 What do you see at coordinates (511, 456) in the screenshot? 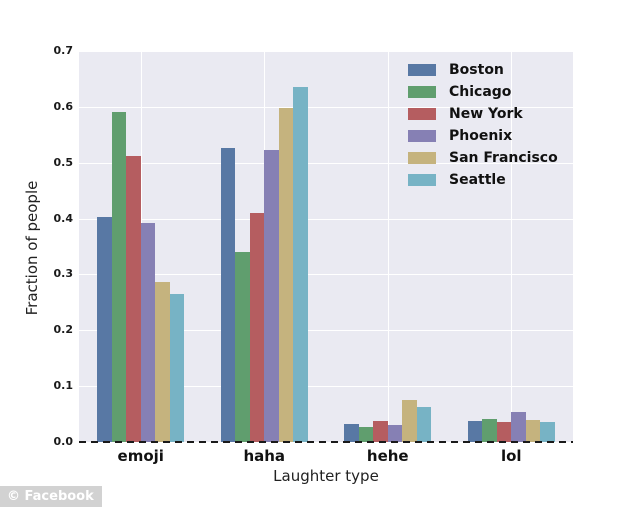
I see `x-tick-label: lol` at bounding box center [511, 456].